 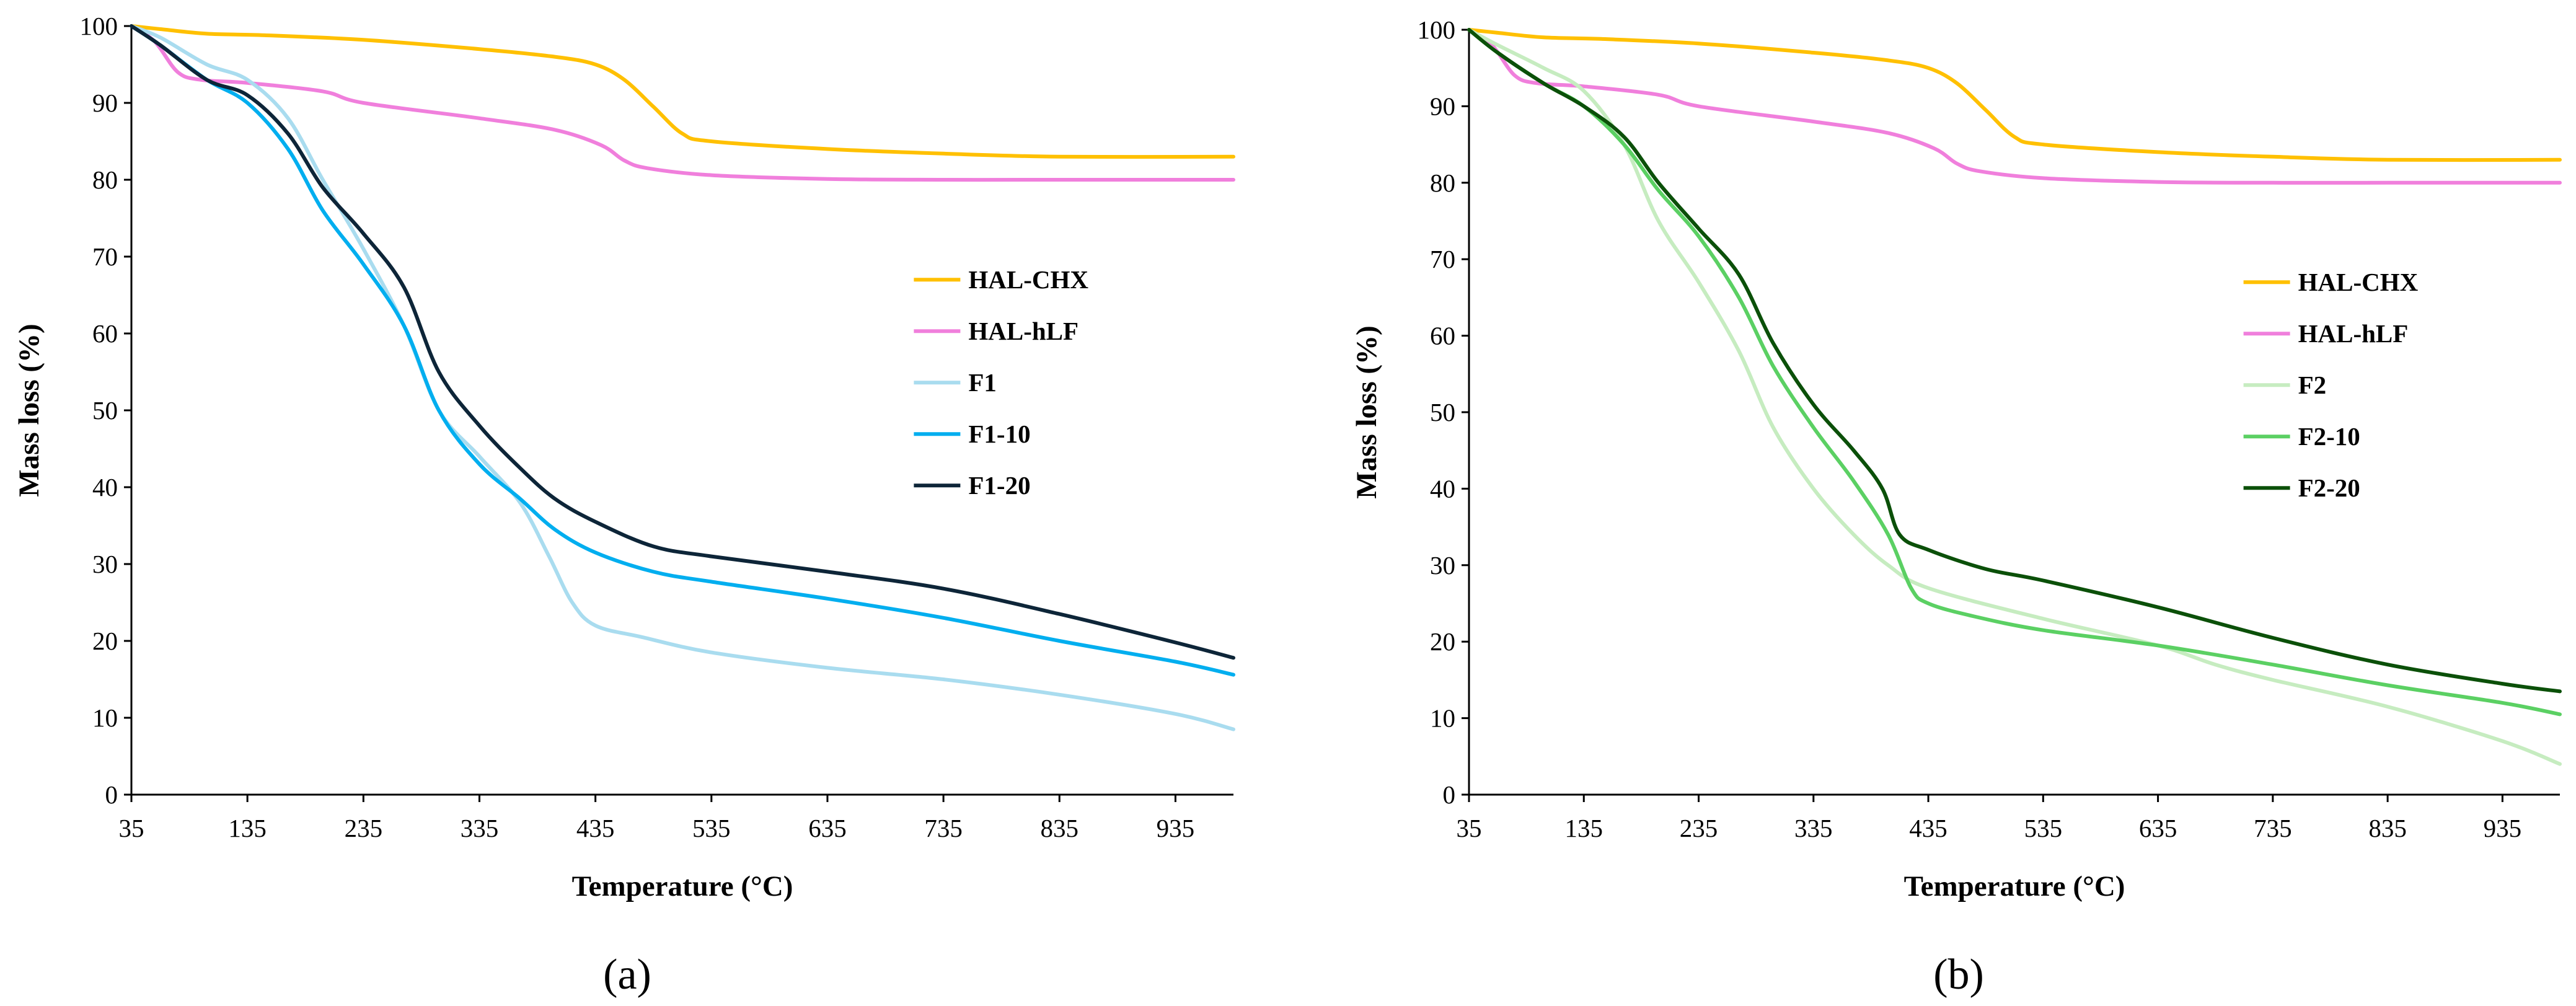 What do you see at coordinates (2312, 385) in the screenshot?
I see `legend-label-f2: F2` at bounding box center [2312, 385].